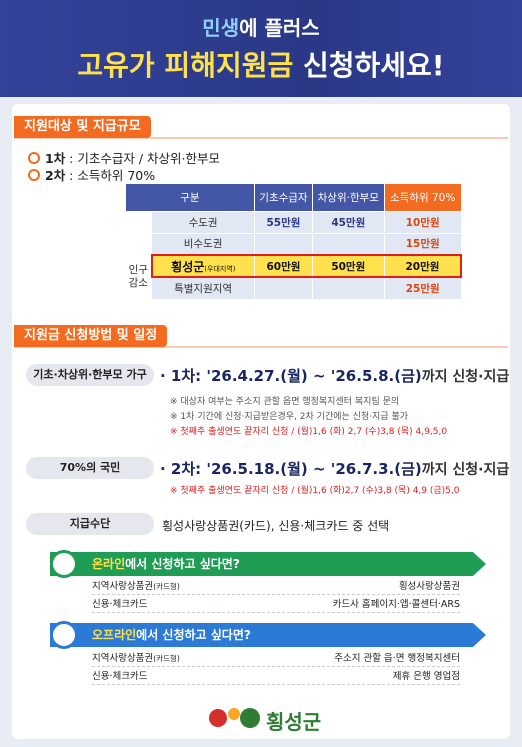 Image resolution: width=522 pixels, height=747 pixels. What do you see at coordinates (279, 28) in the screenshot?
I see `kicker-rest: 에 플러스` at bounding box center [279, 28].